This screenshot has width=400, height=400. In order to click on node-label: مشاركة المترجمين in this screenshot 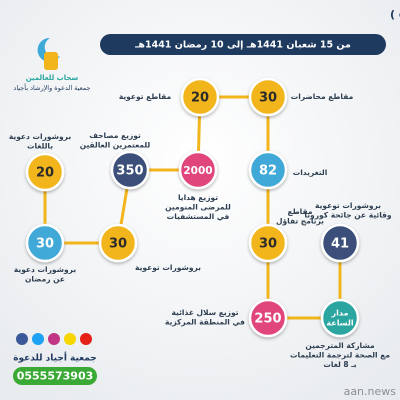, I will do `click(340, 345)`.